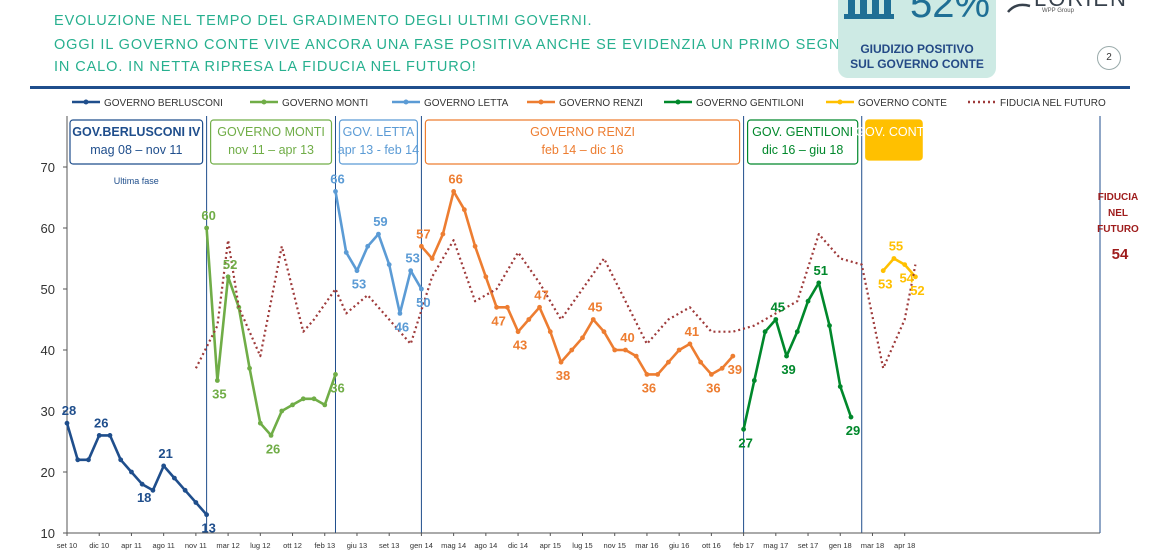  Describe the element at coordinates (649, 387) in the screenshot. I see `data-label-governo-renzi: 36` at that location.